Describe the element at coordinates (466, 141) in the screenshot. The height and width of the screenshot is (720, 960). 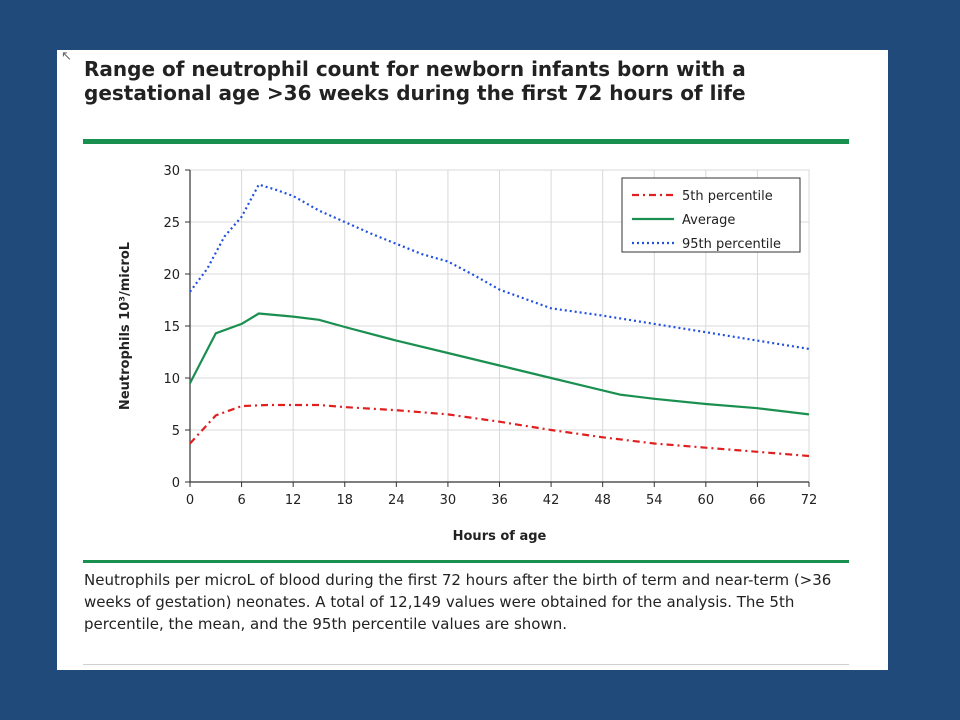
I see `title-divider` at that location.